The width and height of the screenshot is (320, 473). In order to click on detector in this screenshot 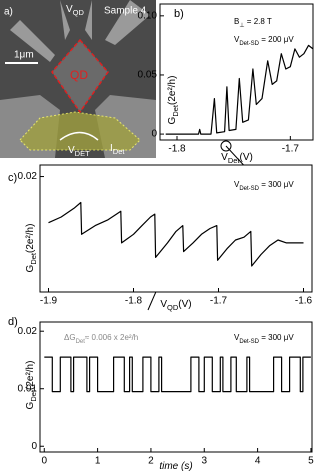, I will do `click(80, 131)`.